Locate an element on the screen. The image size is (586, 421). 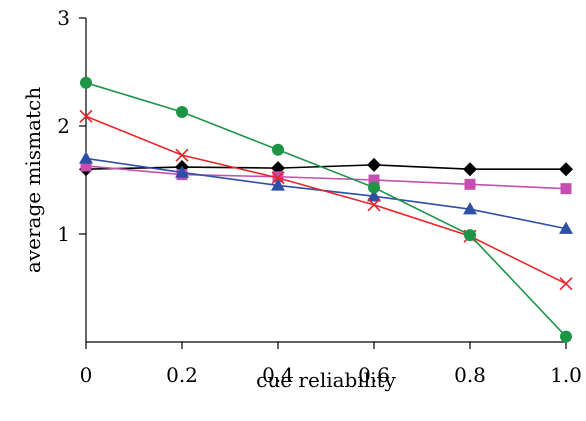
x-tick-label: 0.2 is located at coordinates (182, 375).